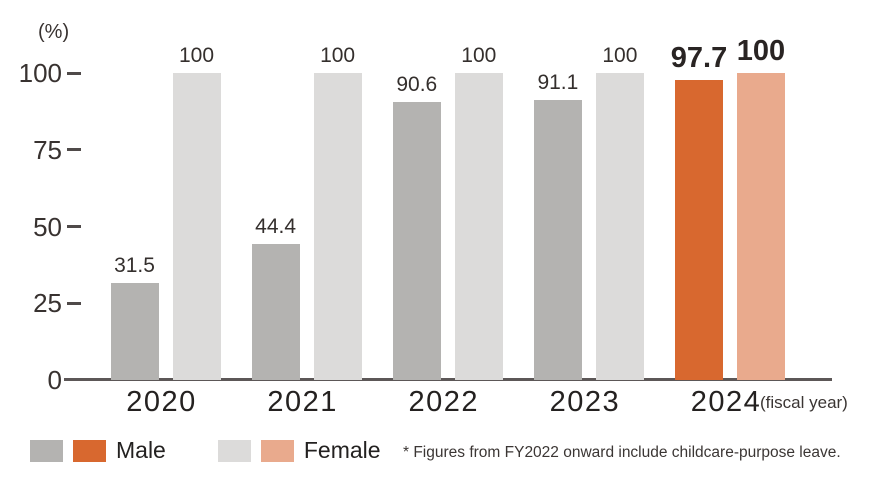 This screenshot has height=480, width=870. What do you see at coordinates (342, 450) in the screenshot?
I see `legend-label-female: Female` at bounding box center [342, 450].